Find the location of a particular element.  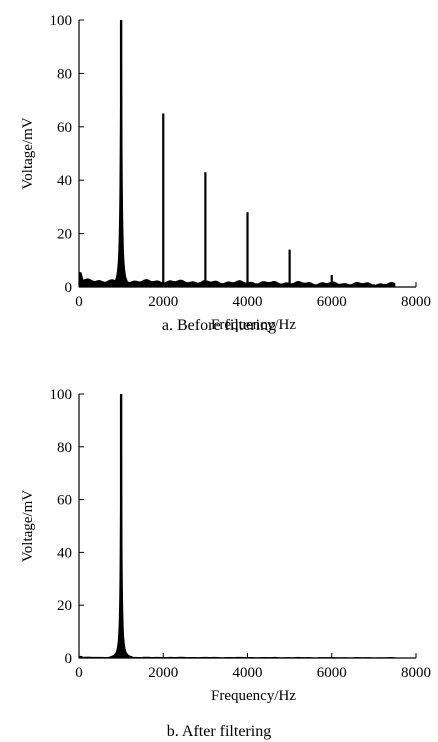

chart-caption: b. After filtering is located at coordinates (219, 731).